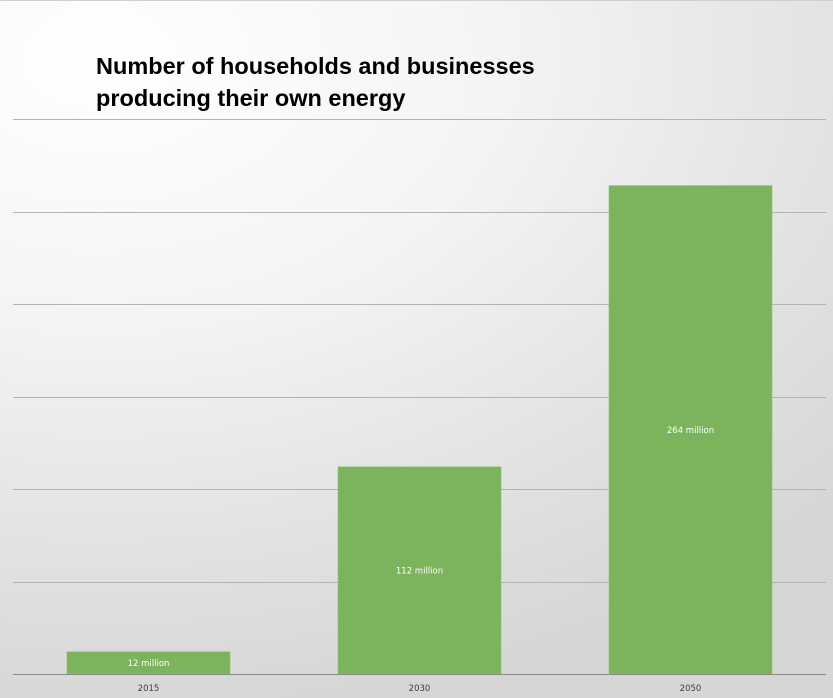 This screenshot has height=698, width=833. I want to click on x-axis: 2015 2030 2050, so click(419, 684).